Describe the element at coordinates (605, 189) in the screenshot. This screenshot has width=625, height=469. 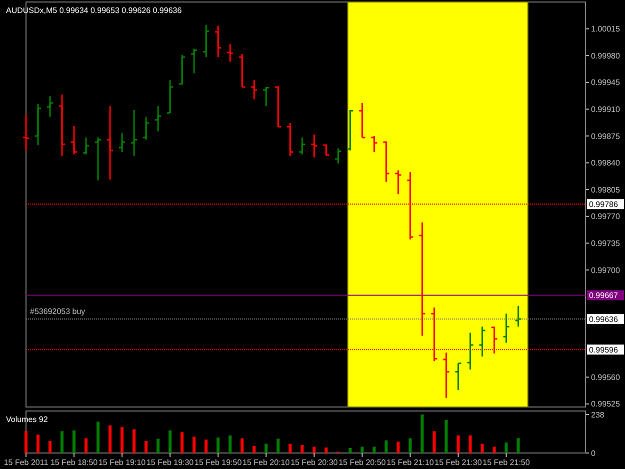
I see `y-tick-label: 0.99805` at that location.